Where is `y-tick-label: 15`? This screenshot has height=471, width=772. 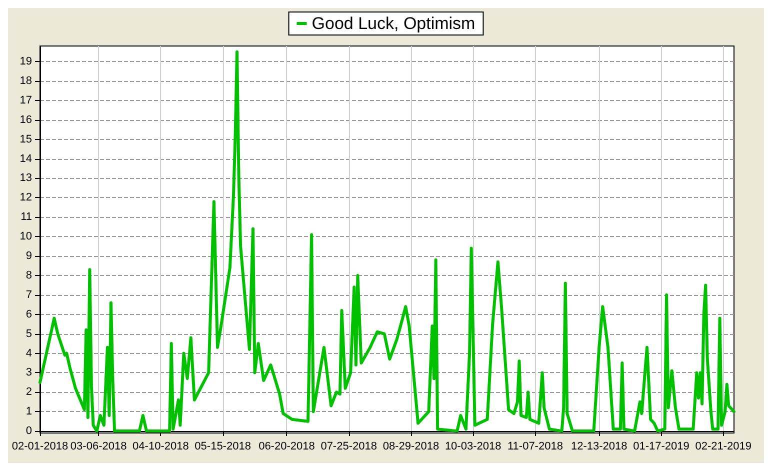
y-tick-label: 15 is located at coordinates (26, 139).